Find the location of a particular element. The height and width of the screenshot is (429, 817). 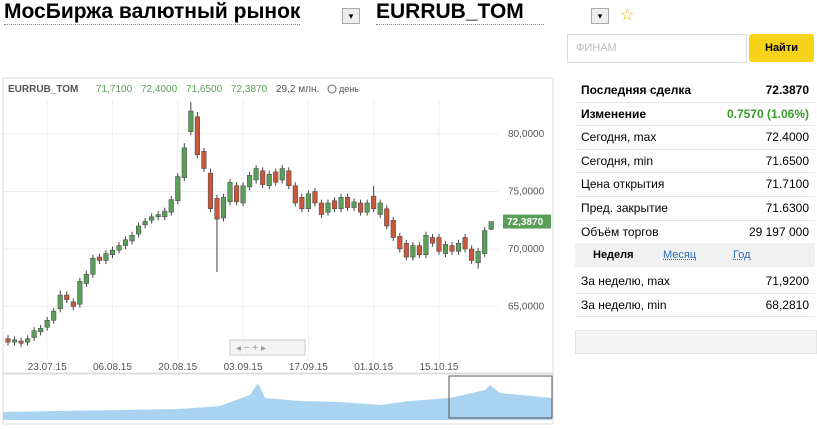

tab: Год is located at coordinates (742, 255).